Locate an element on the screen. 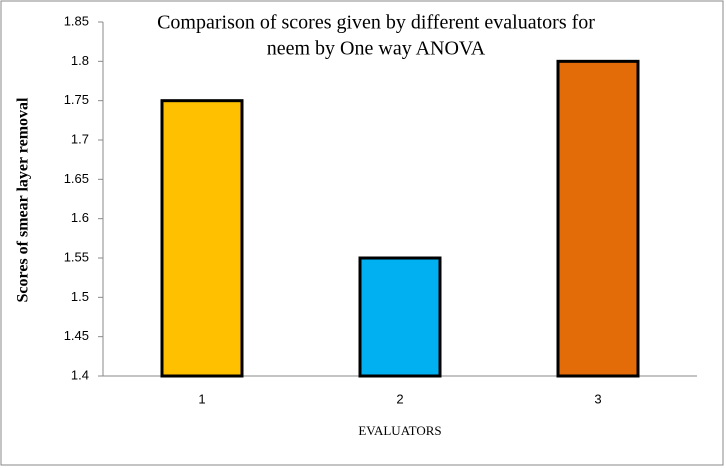  x-tick-label: 3 is located at coordinates (597, 398).